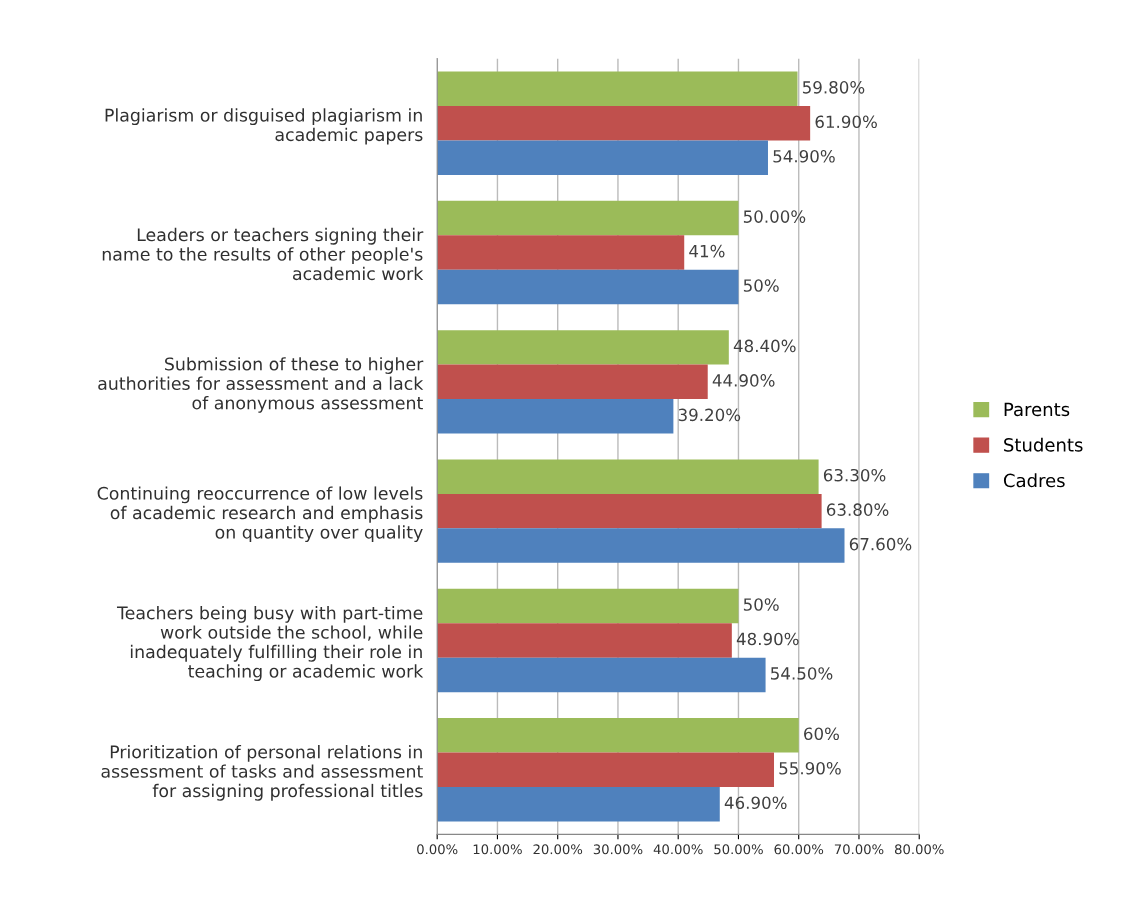 This screenshot has height=902, width=1121. I want to click on x-tick-label: 50.00%, so click(738, 849).